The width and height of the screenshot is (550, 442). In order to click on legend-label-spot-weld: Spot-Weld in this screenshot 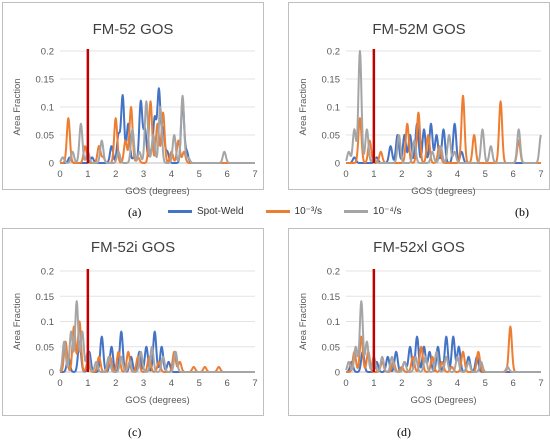, I will do `click(220, 211)`.